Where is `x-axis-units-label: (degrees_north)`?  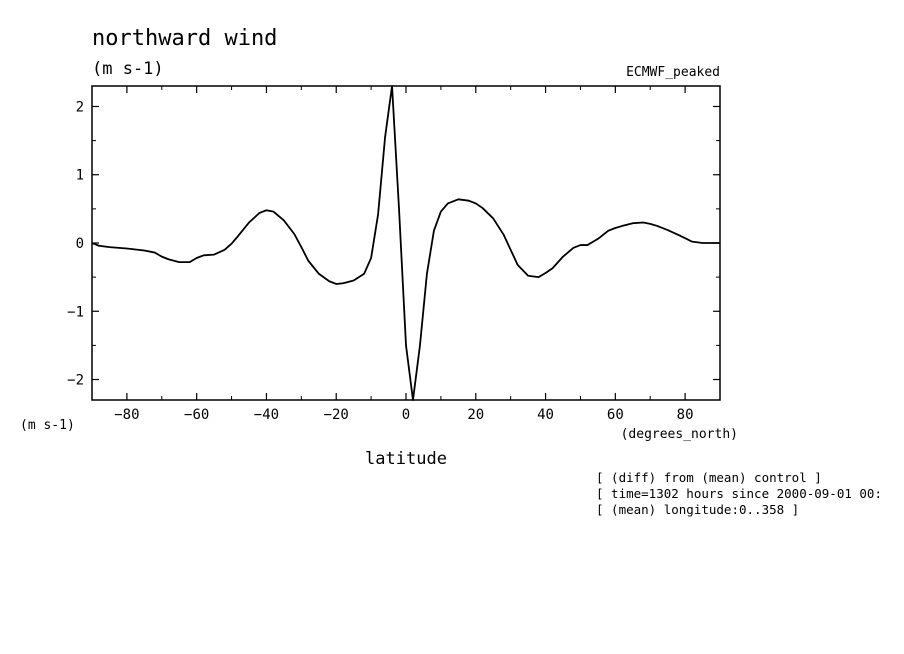 x-axis-units-label: (degrees_north) is located at coordinates (679, 434).